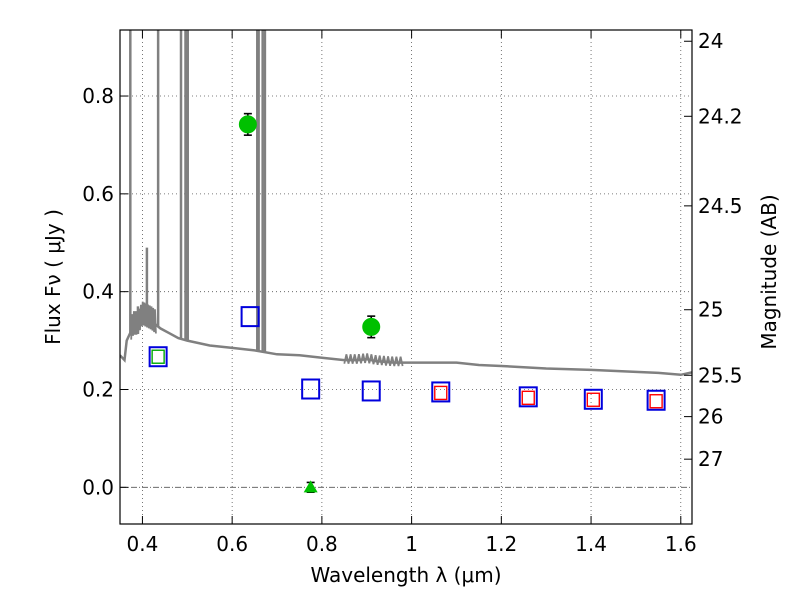 Image resolution: width=800 pixels, height=600 pixels. Describe the element at coordinates (710, 41) in the screenshot. I see `mag-tick-label: 24` at that location.